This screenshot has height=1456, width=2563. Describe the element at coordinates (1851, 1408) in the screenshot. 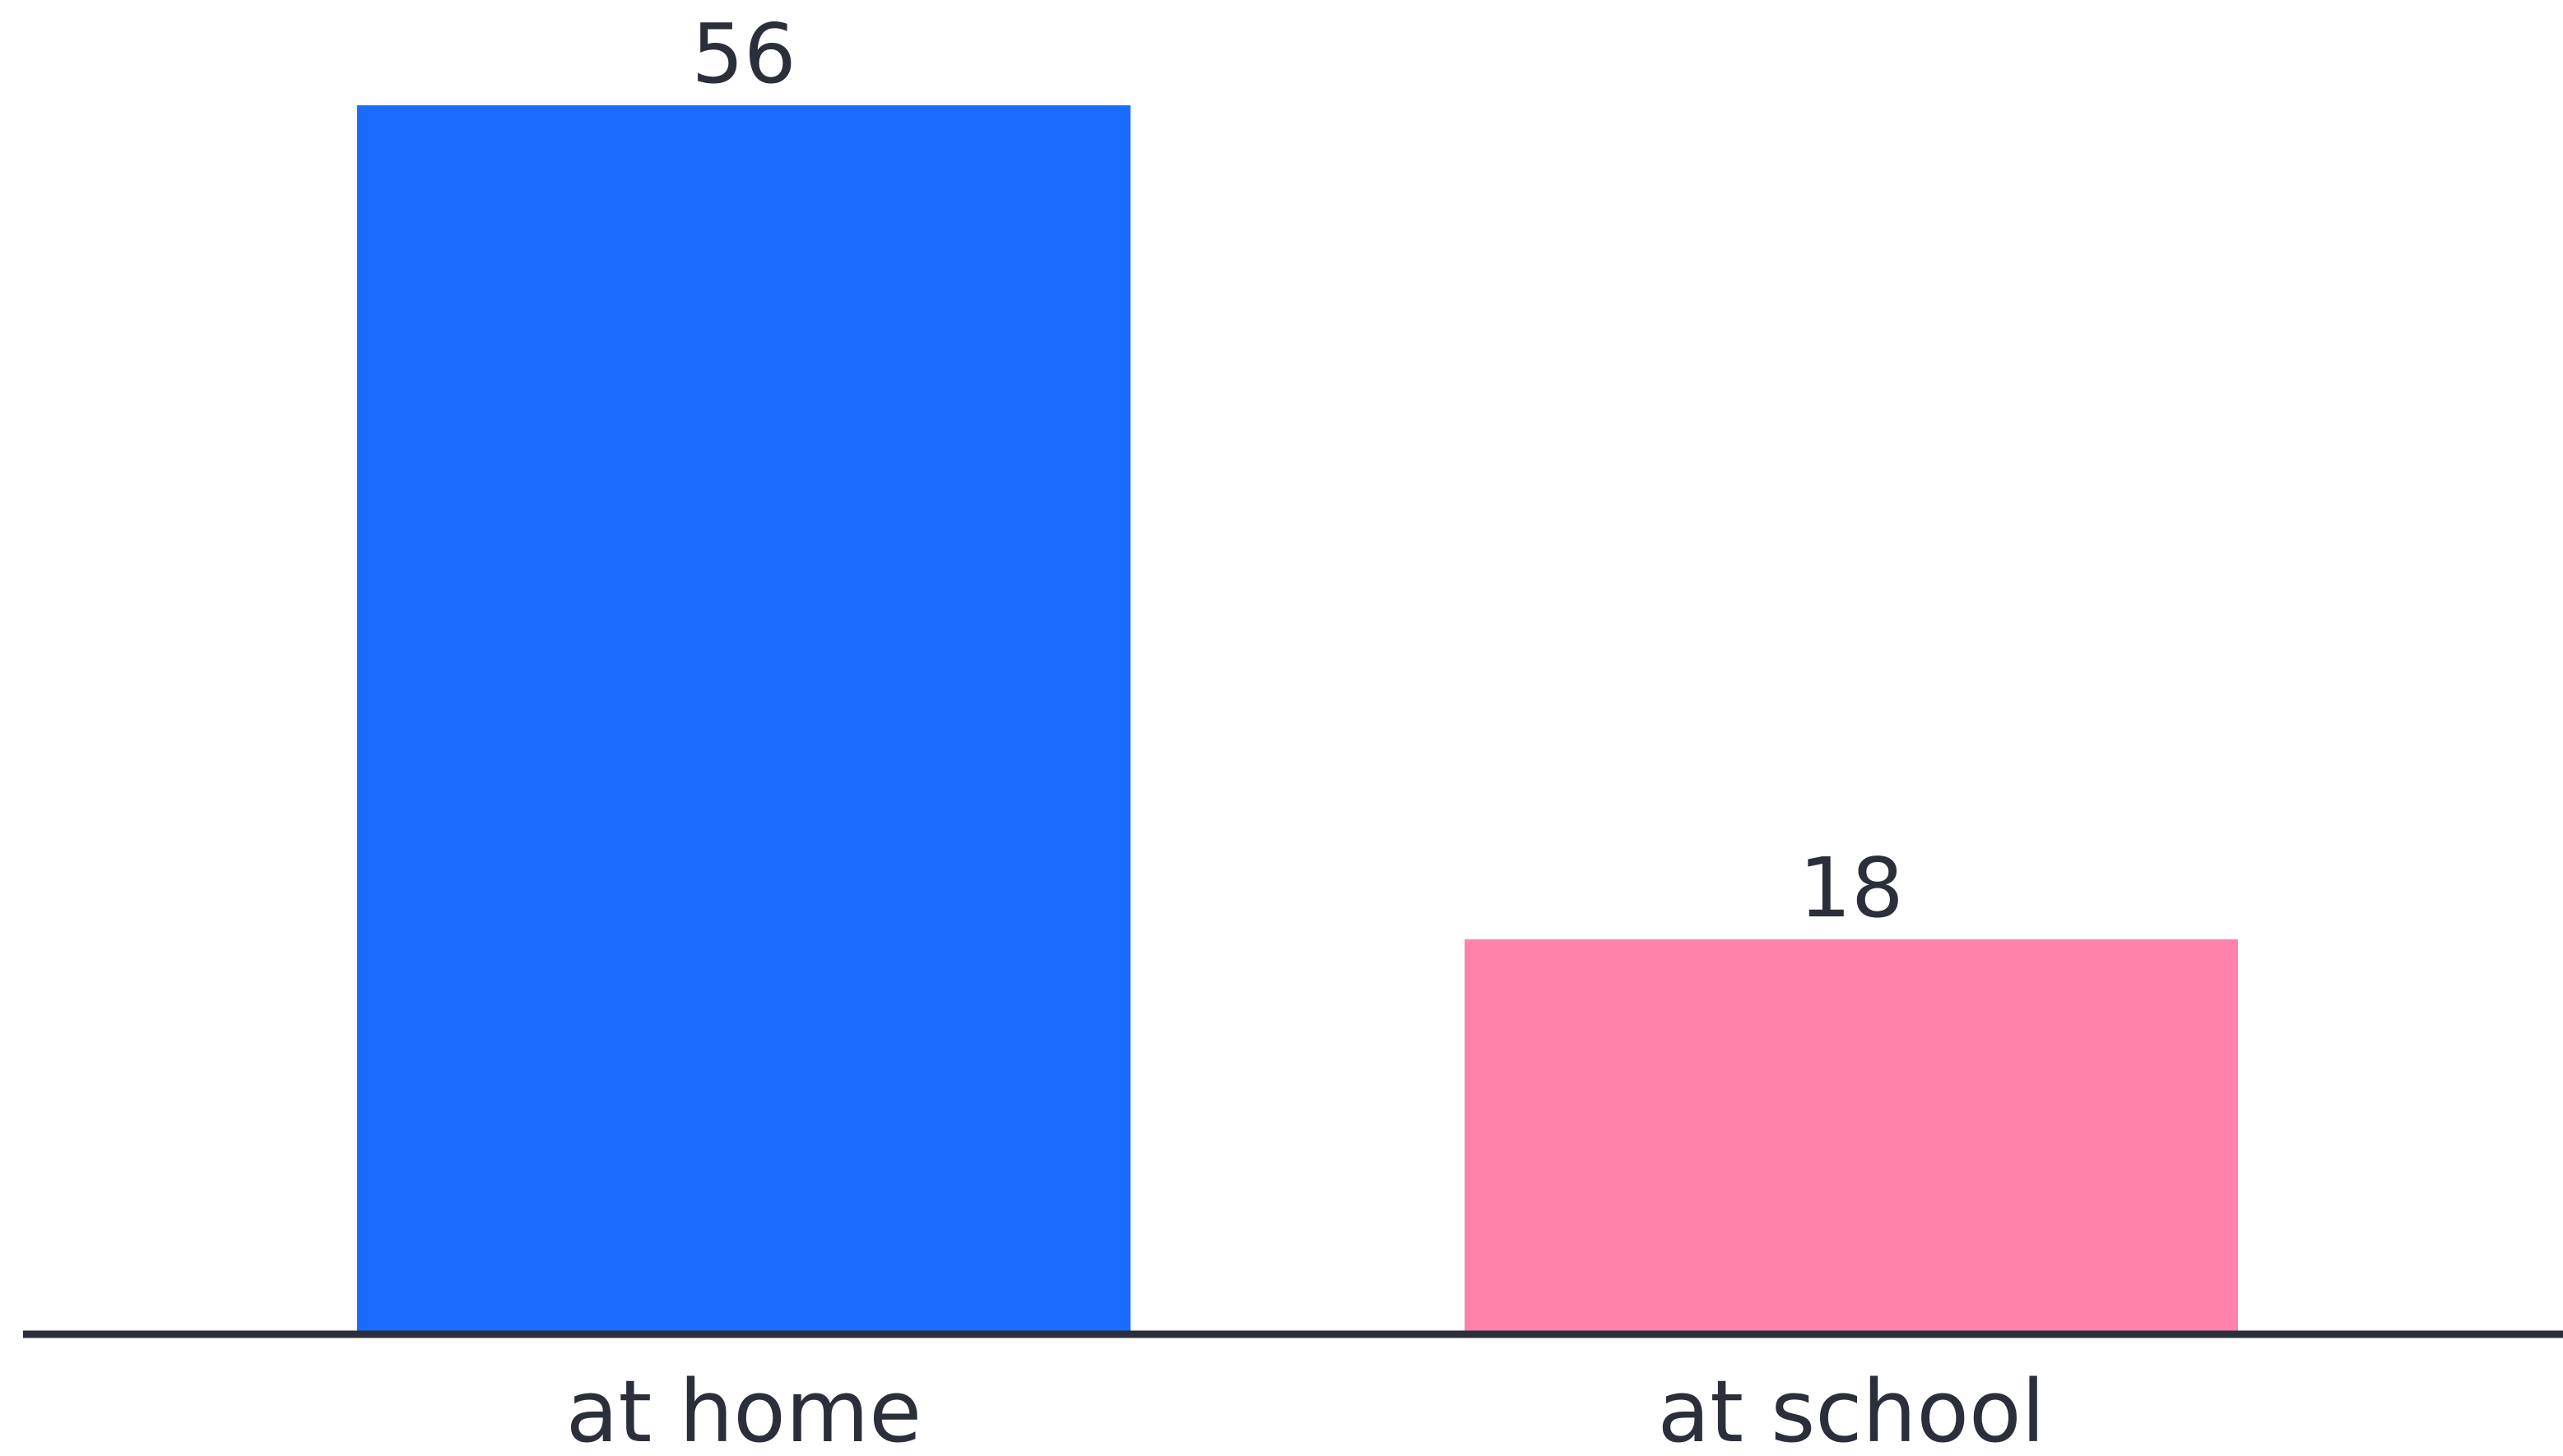

I see `category-label-at-school: at school` at that location.